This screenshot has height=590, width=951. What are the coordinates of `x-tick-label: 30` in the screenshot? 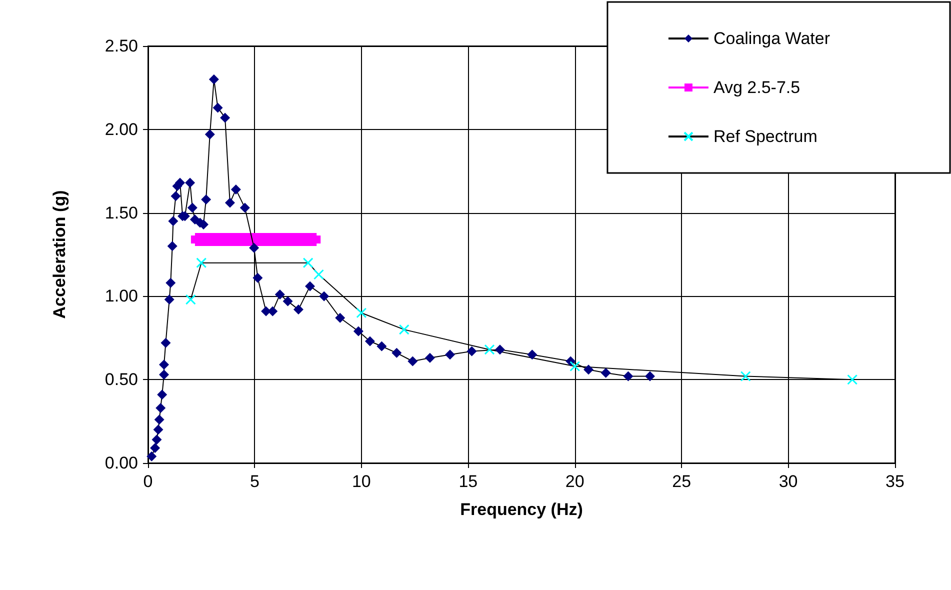 It's located at (788, 481).